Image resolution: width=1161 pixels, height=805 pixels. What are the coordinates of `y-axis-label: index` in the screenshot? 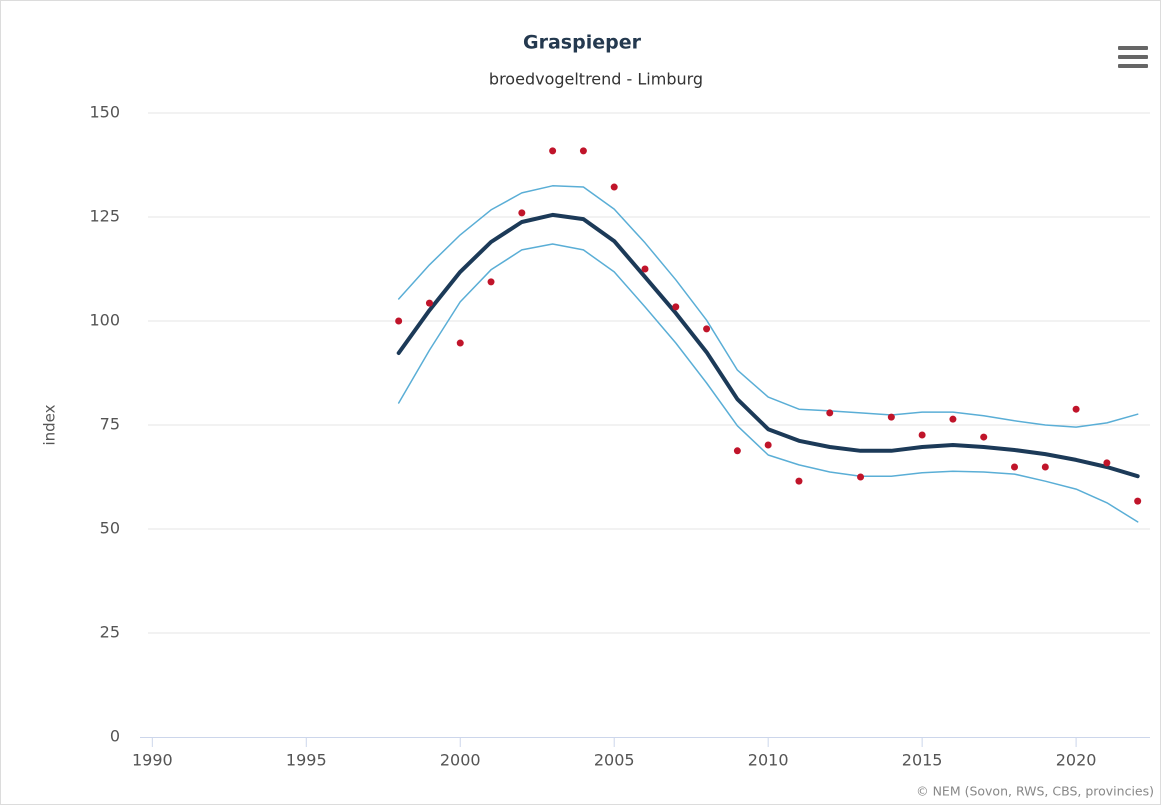 It's located at (50, 424).